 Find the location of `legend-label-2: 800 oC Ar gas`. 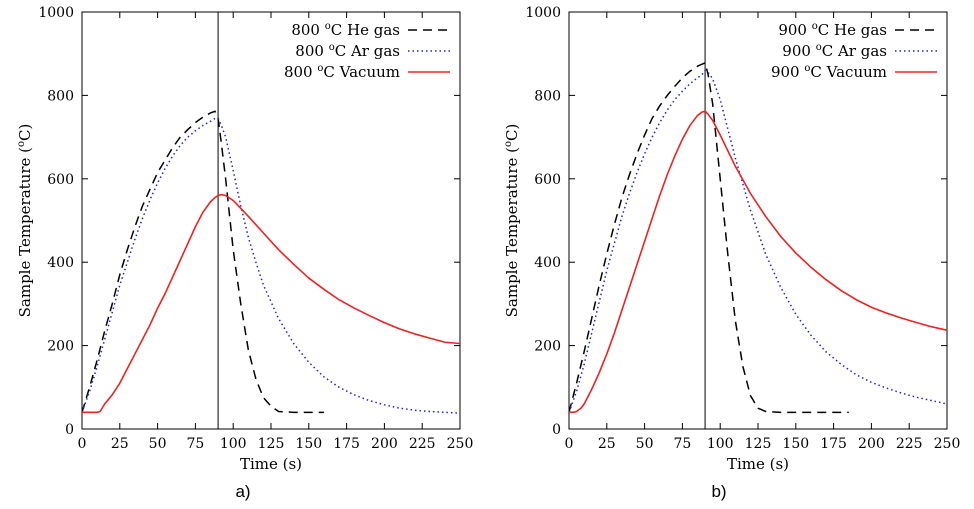

legend-label-2: 800 oC Ar gas is located at coordinates (347, 51).